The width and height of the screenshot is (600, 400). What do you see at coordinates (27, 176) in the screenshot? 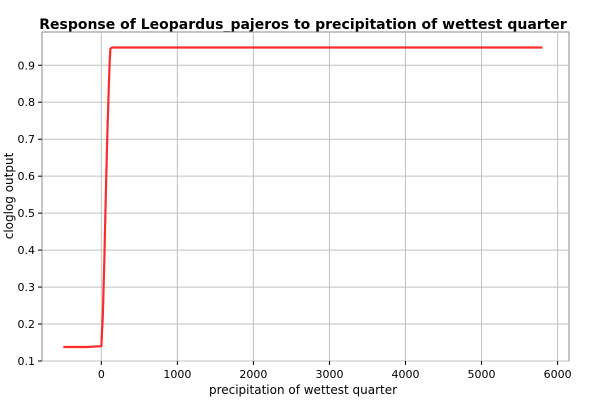
I see `y-tick-label: 0.6` at bounding box center [27, 176].